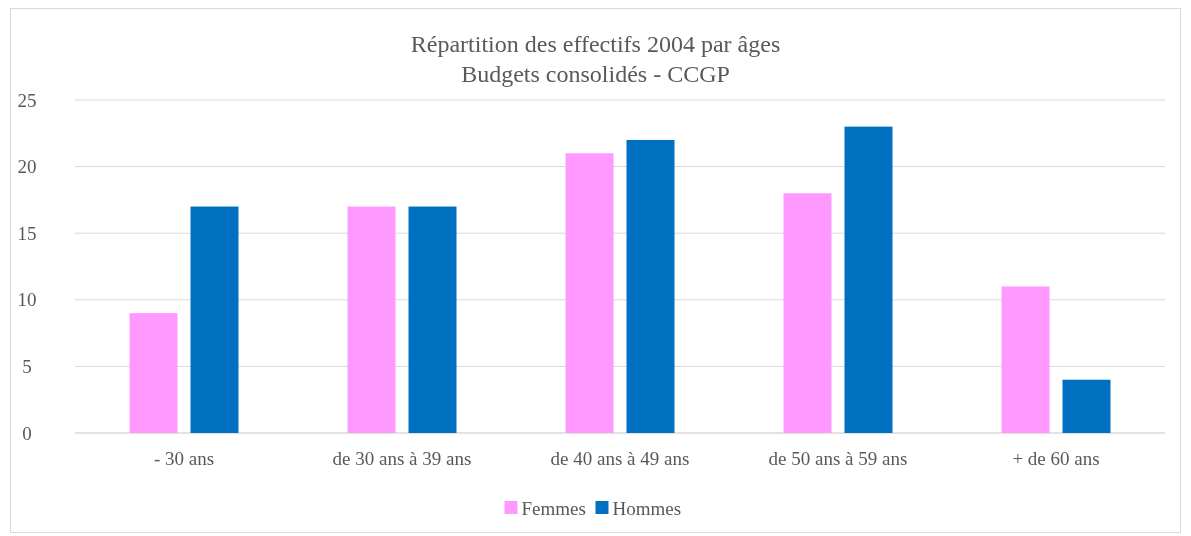 The height and width of the screenshot is (536, 1191). What do you see at coordinates (647, 508) in the screenshot?
I see `legend-label: Hommes` at bounding box center [647, 508].